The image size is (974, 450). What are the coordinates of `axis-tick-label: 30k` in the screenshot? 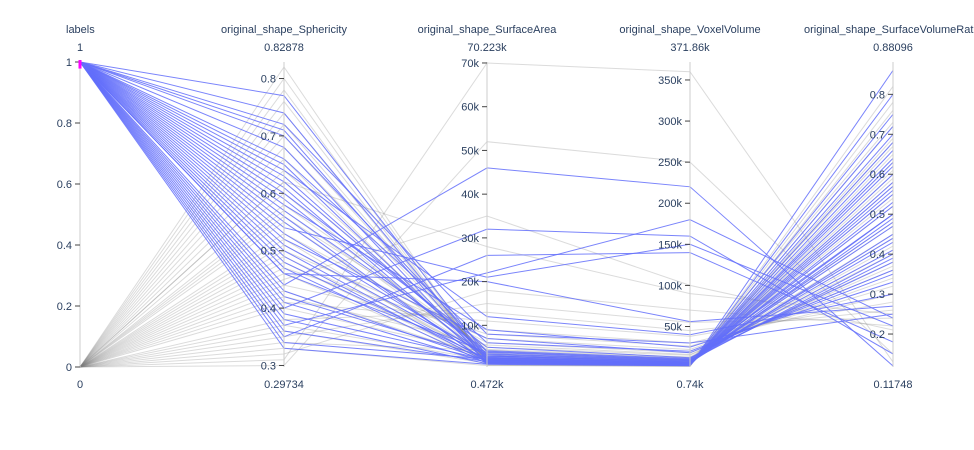 It's located at (470, 239).